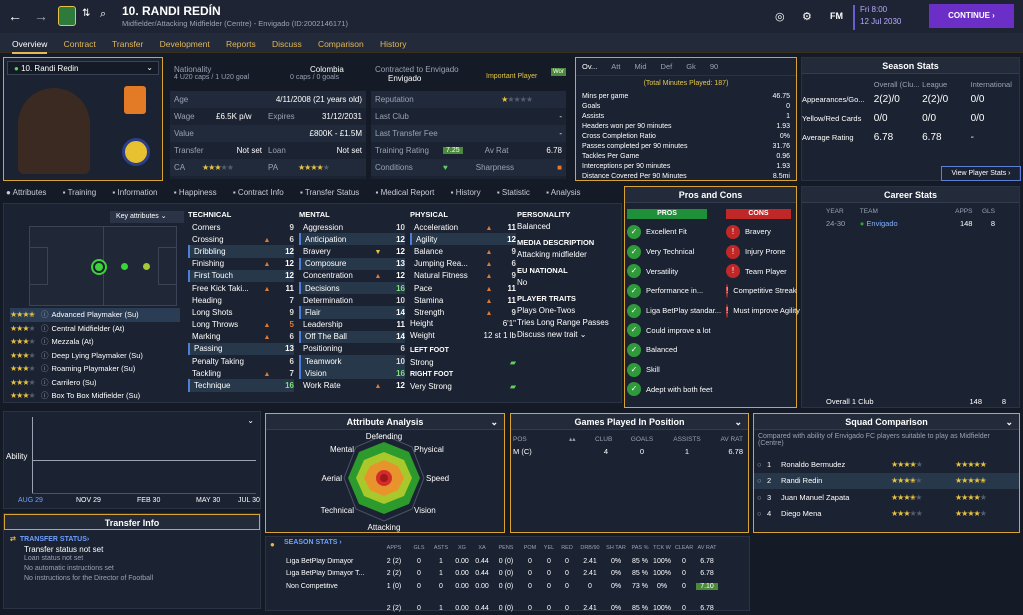 This screenshot has height=615, width=1023. Describe the element at coordinates (147, 217) in the screenshot. I see `key-attributes-dropdown: Key attributes ⌄` at that location.